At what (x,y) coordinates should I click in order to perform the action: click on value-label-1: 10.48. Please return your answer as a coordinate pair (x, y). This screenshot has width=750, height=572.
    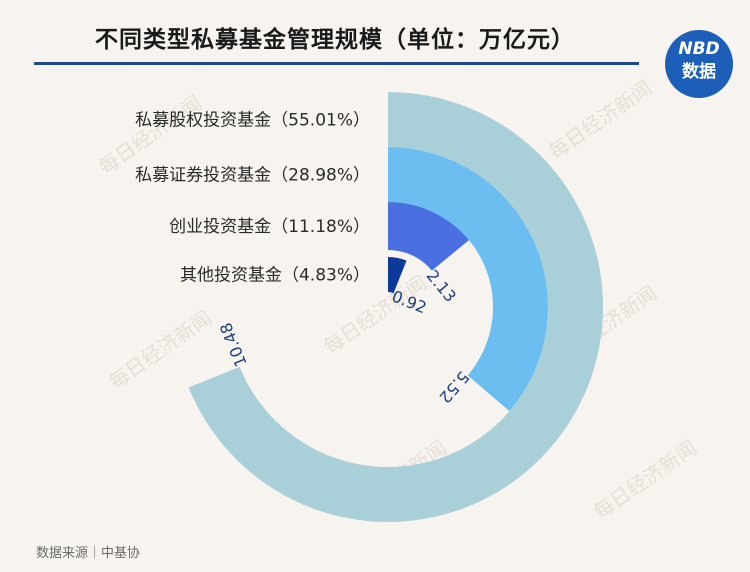
    Looking at the image, I should click on (233, 345).